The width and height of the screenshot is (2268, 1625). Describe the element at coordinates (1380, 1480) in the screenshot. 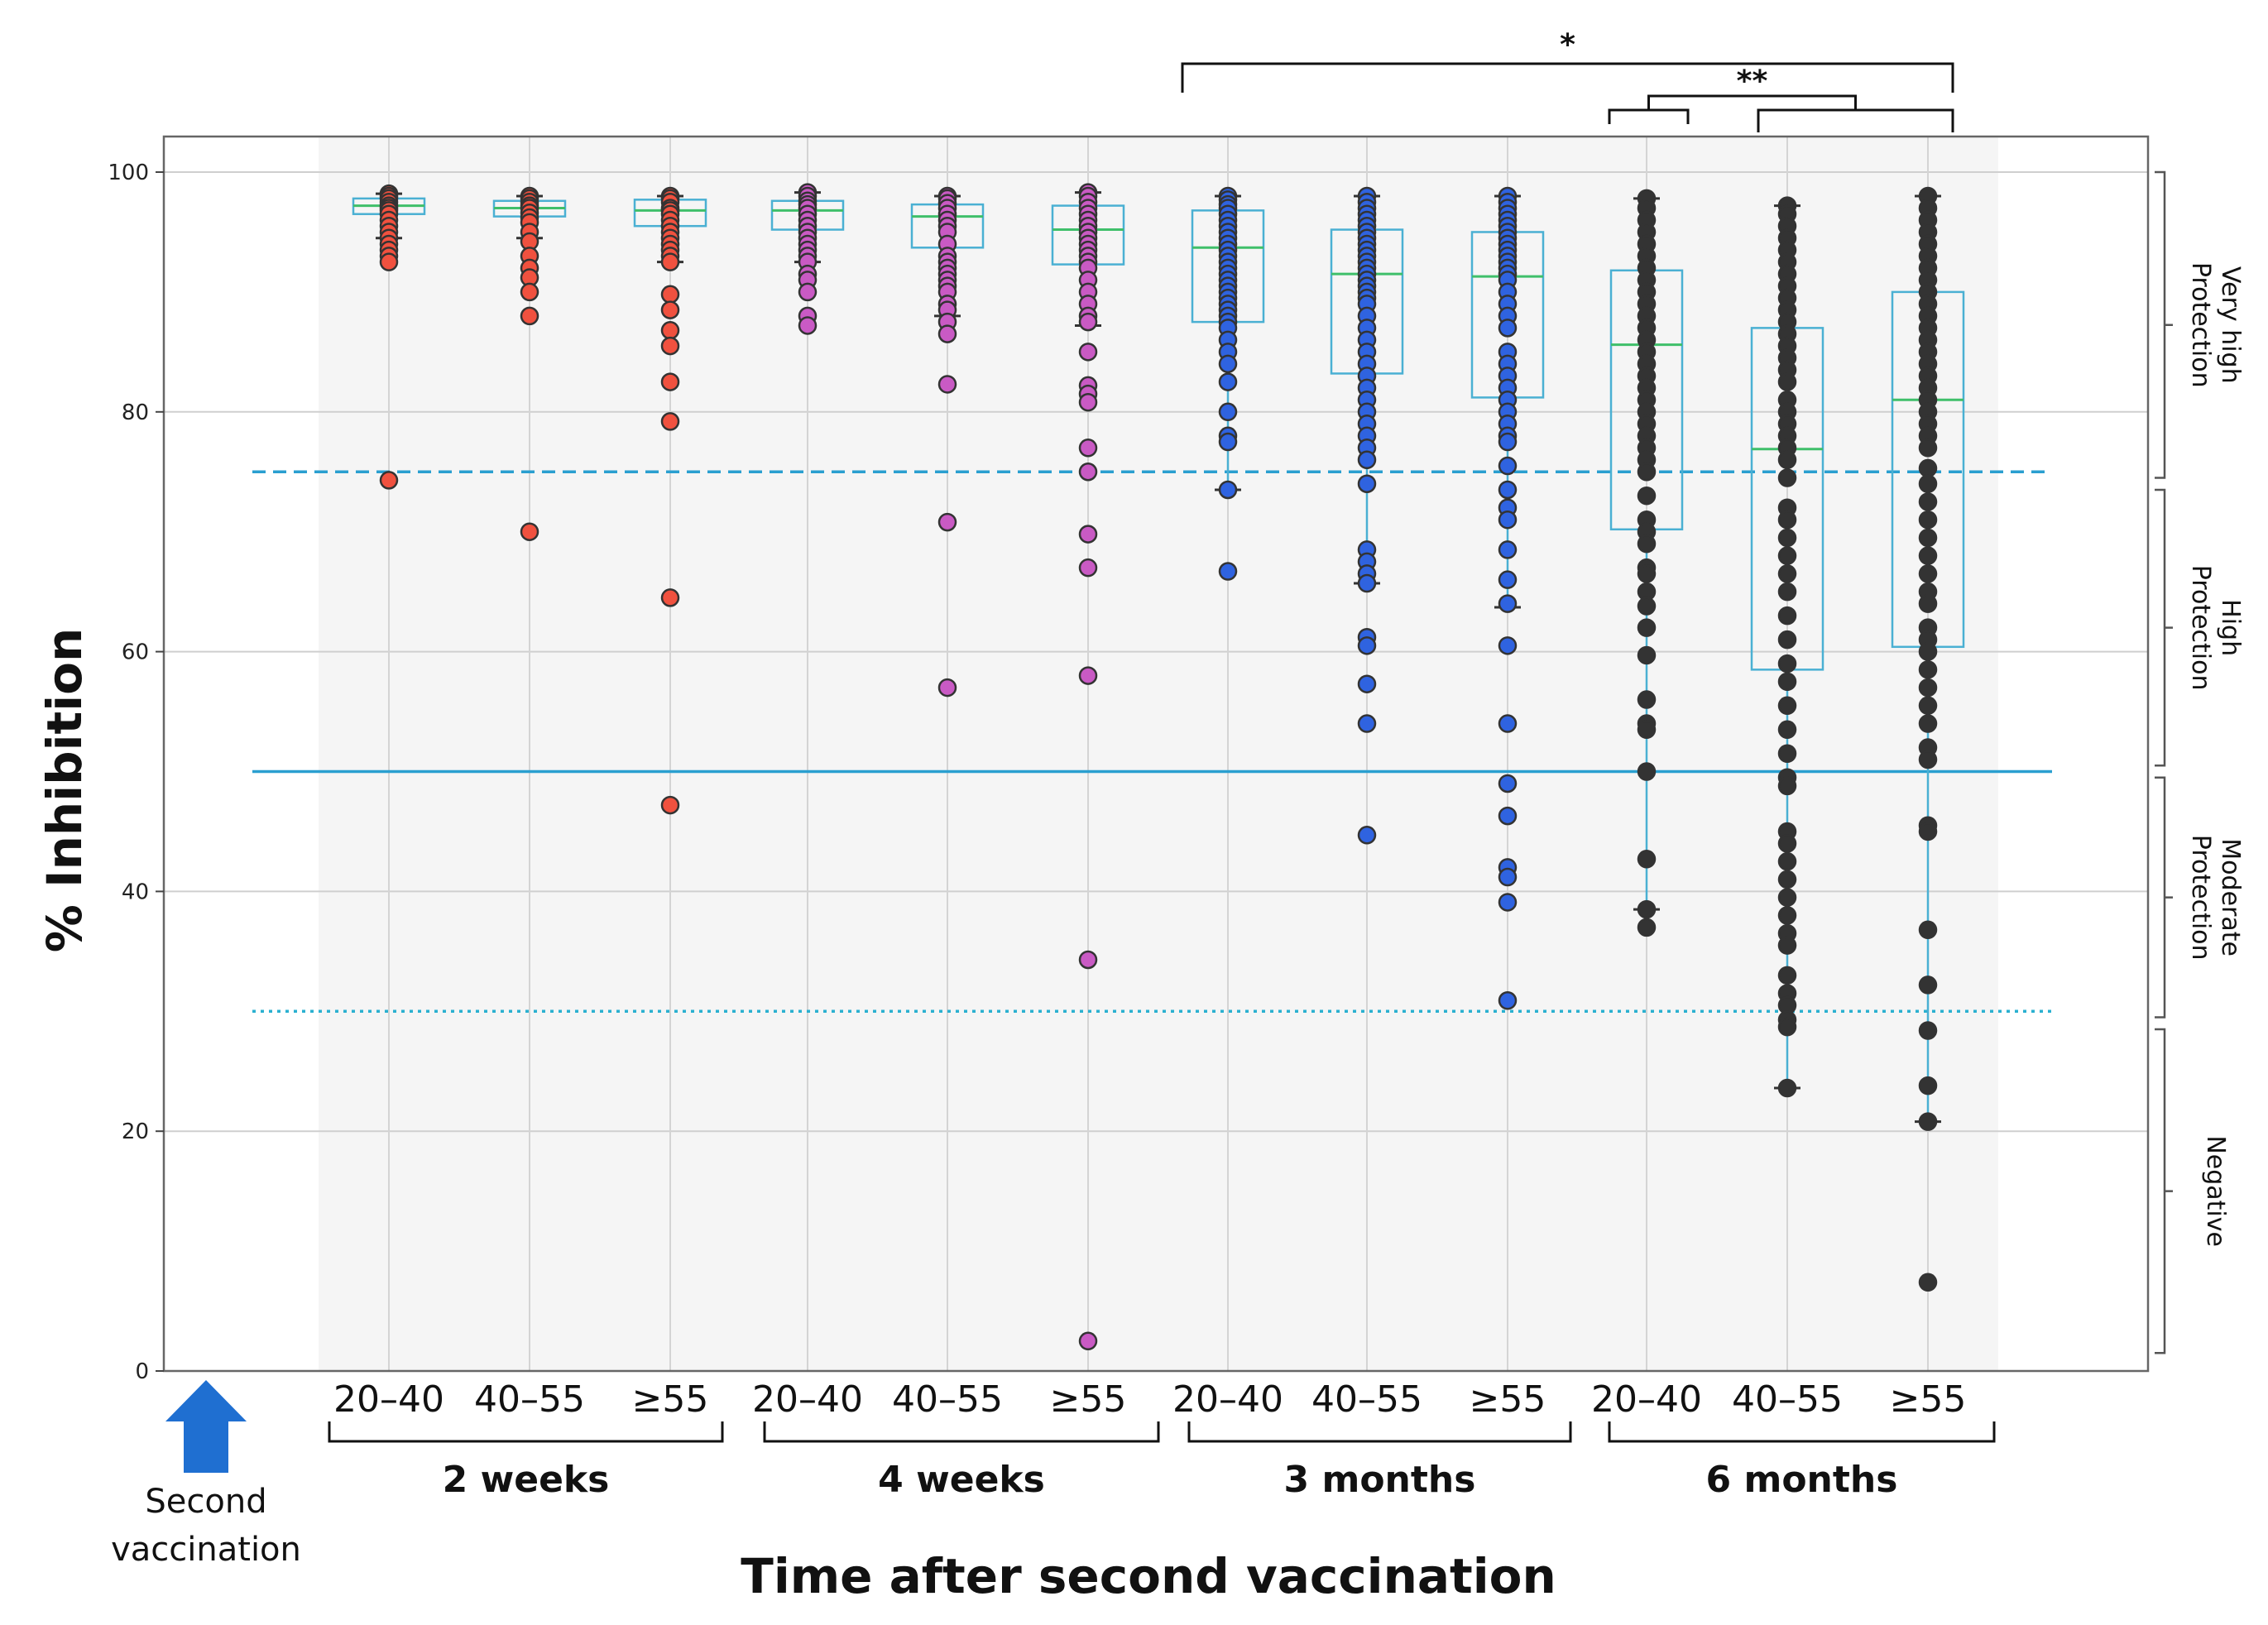

I see `period-label-3-months: 3 months` at that location.